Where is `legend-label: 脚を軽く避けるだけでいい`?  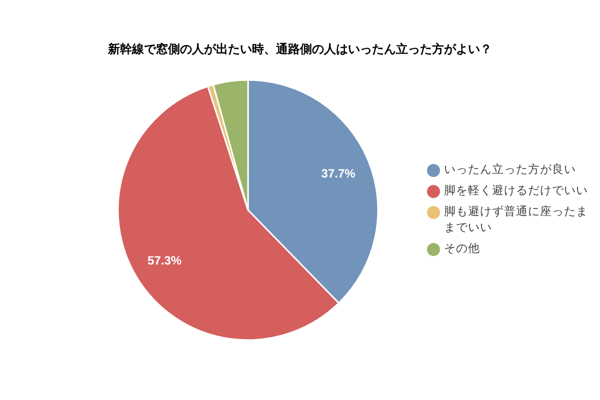 legend-label: 脚を軽く避けるだけでいい is located at coordinates (516, 191).